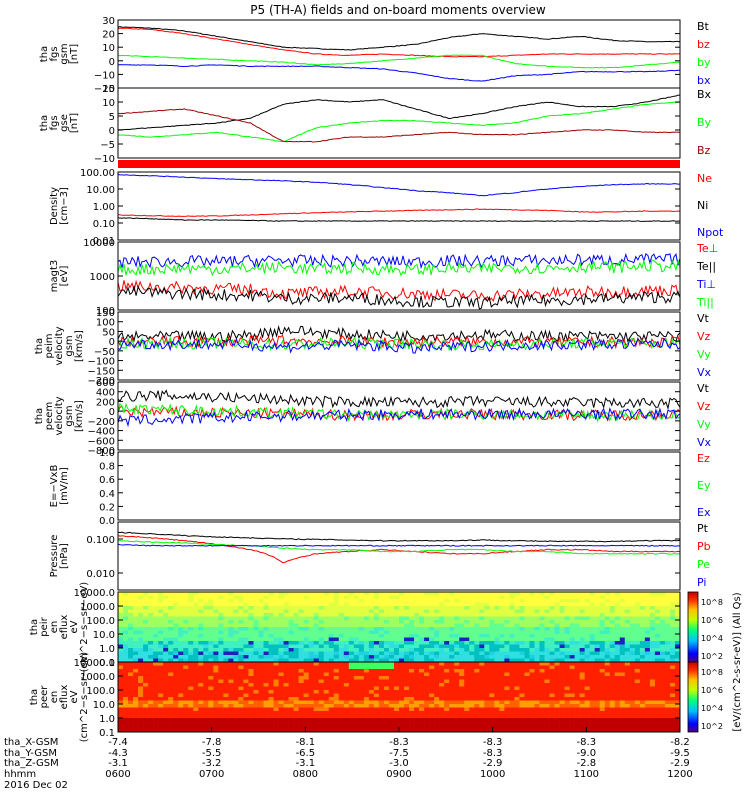 The image size is (750, 800). What do you see at coordinates (306, 742) in the screenshot?
I see `x-gsm-tick: -8.1` at bounding box center [306, 742].